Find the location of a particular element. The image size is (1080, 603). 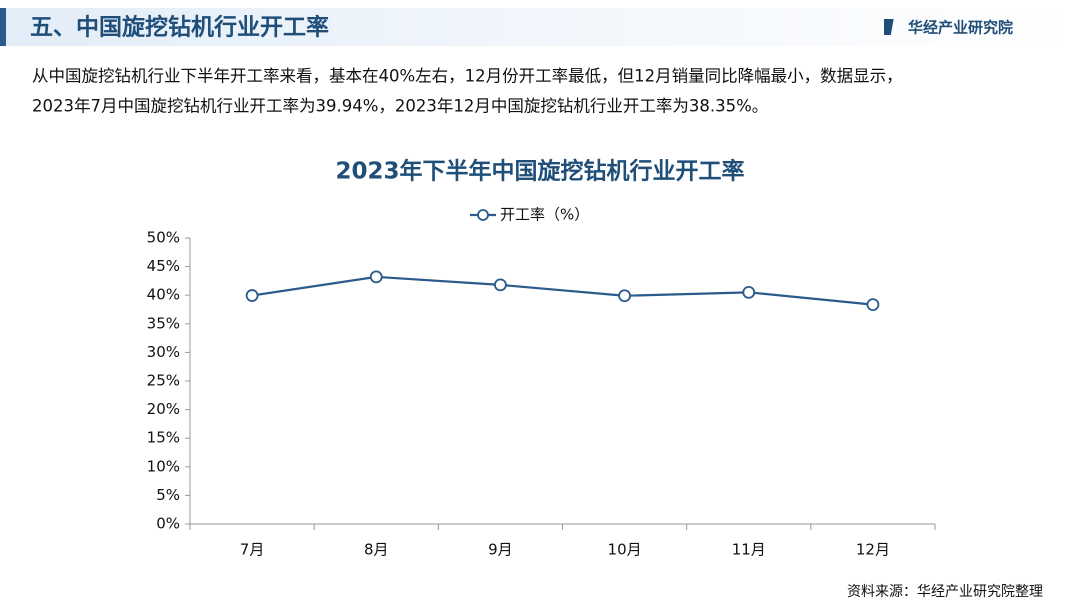

y-tick-label: 0% is located at coordinates (168, 524).